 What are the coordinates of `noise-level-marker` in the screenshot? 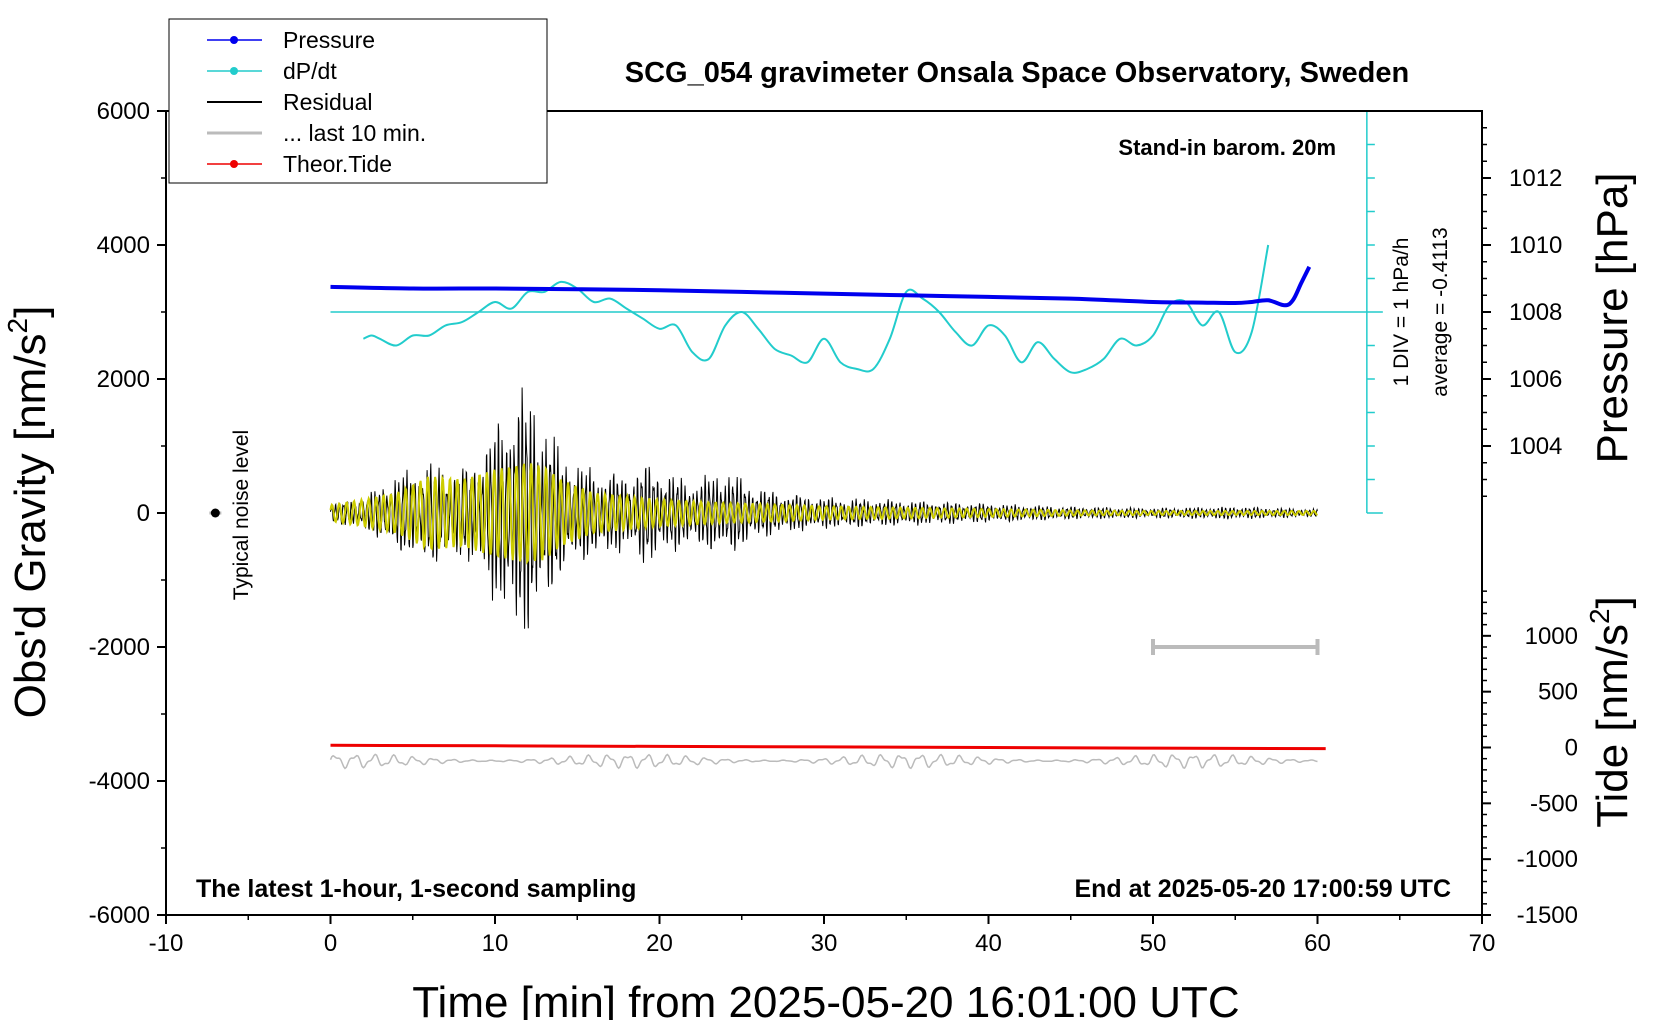 It's located at (215, 513).